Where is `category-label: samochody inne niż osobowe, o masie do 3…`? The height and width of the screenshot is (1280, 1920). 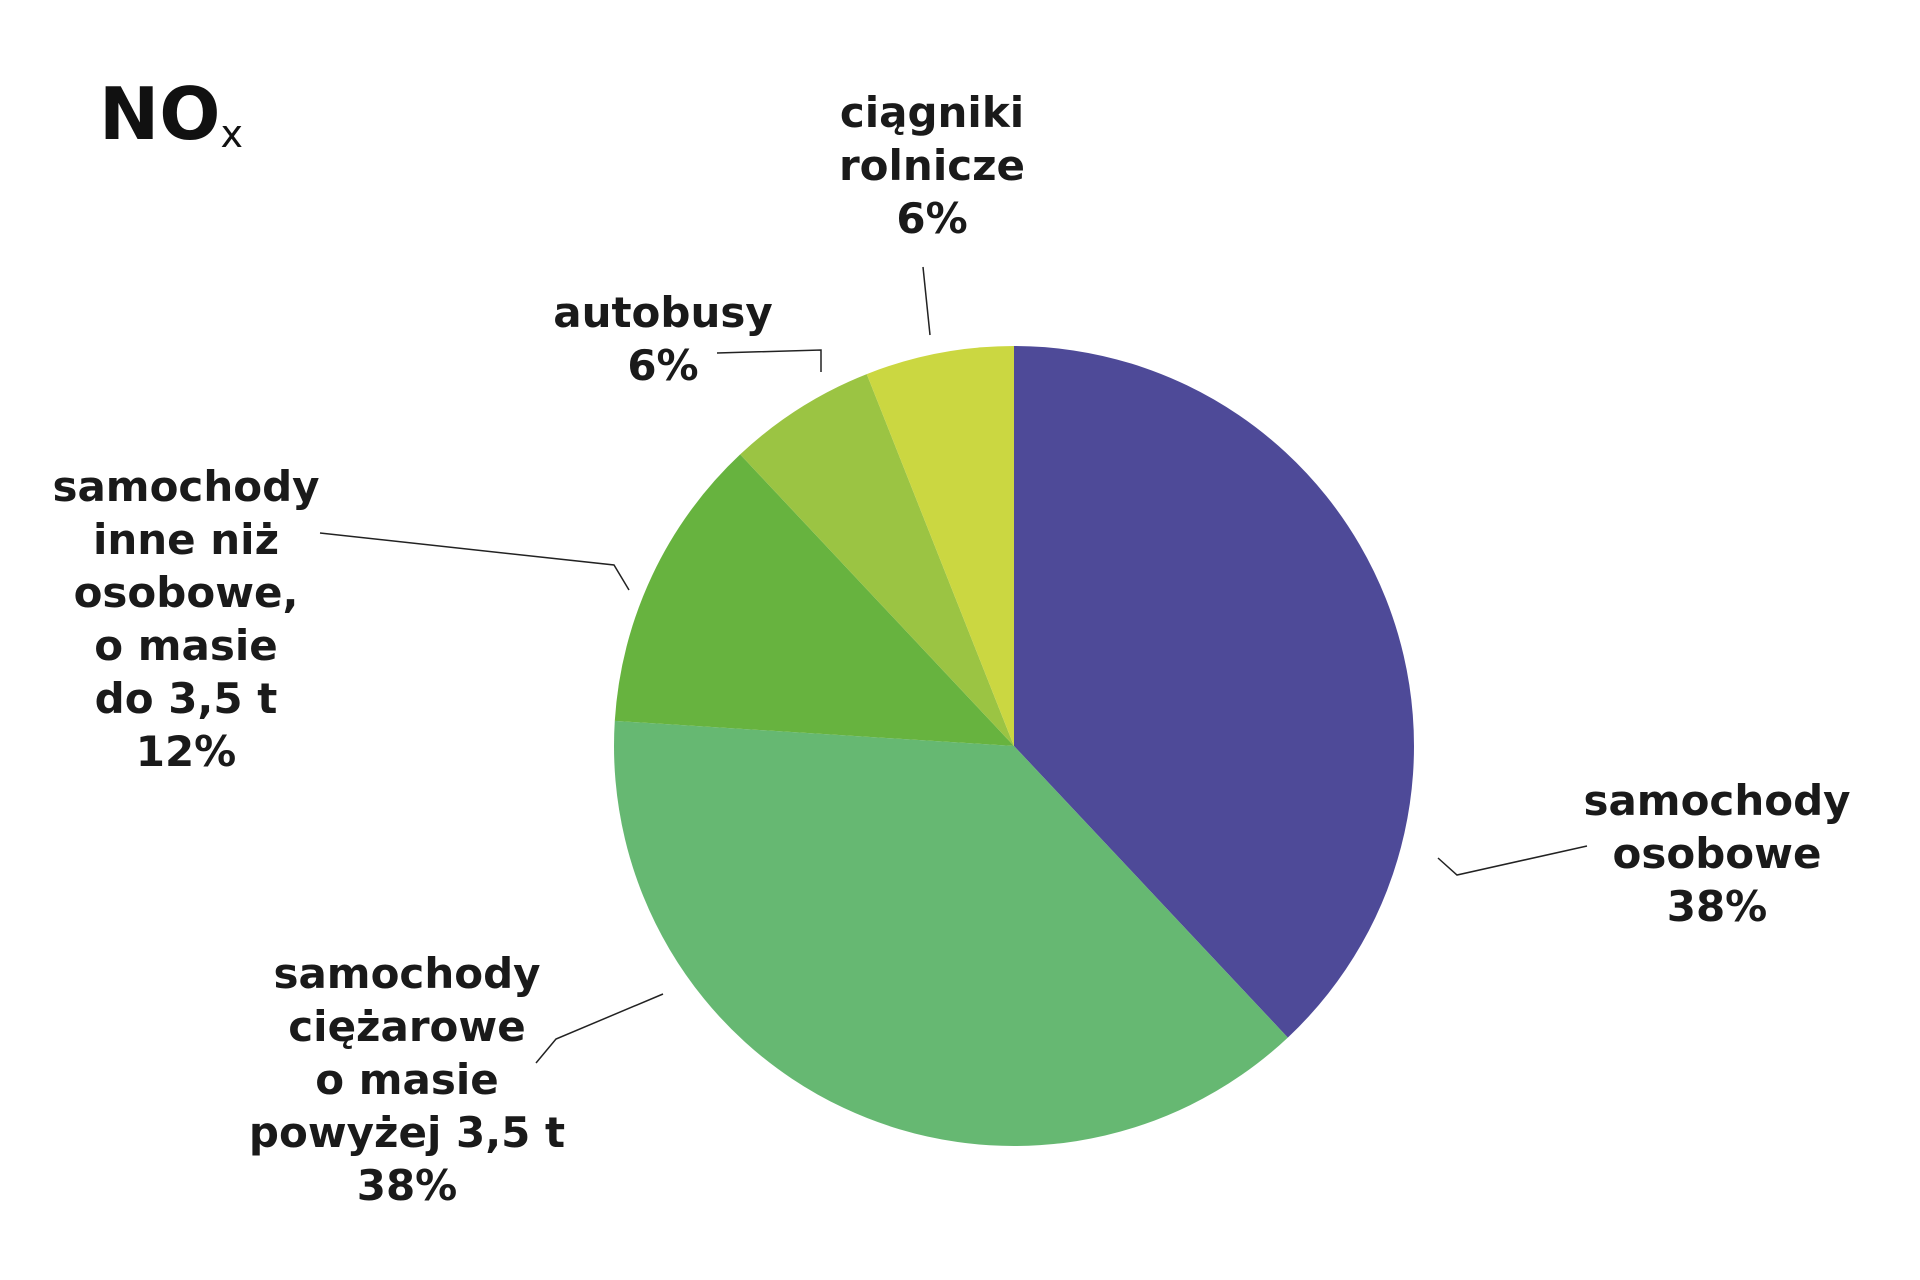
category-label: samochody inne niż osobowe, o masie do 3… is located at coordinates (186, 592).